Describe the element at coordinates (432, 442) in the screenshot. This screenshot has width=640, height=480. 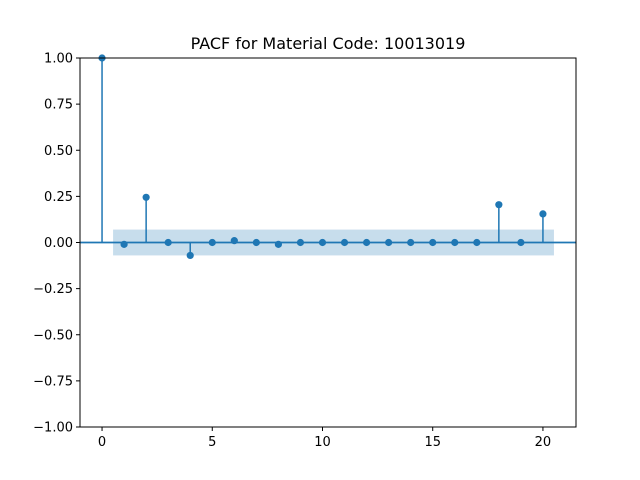
I see `x-tick-label: 15` at that location.